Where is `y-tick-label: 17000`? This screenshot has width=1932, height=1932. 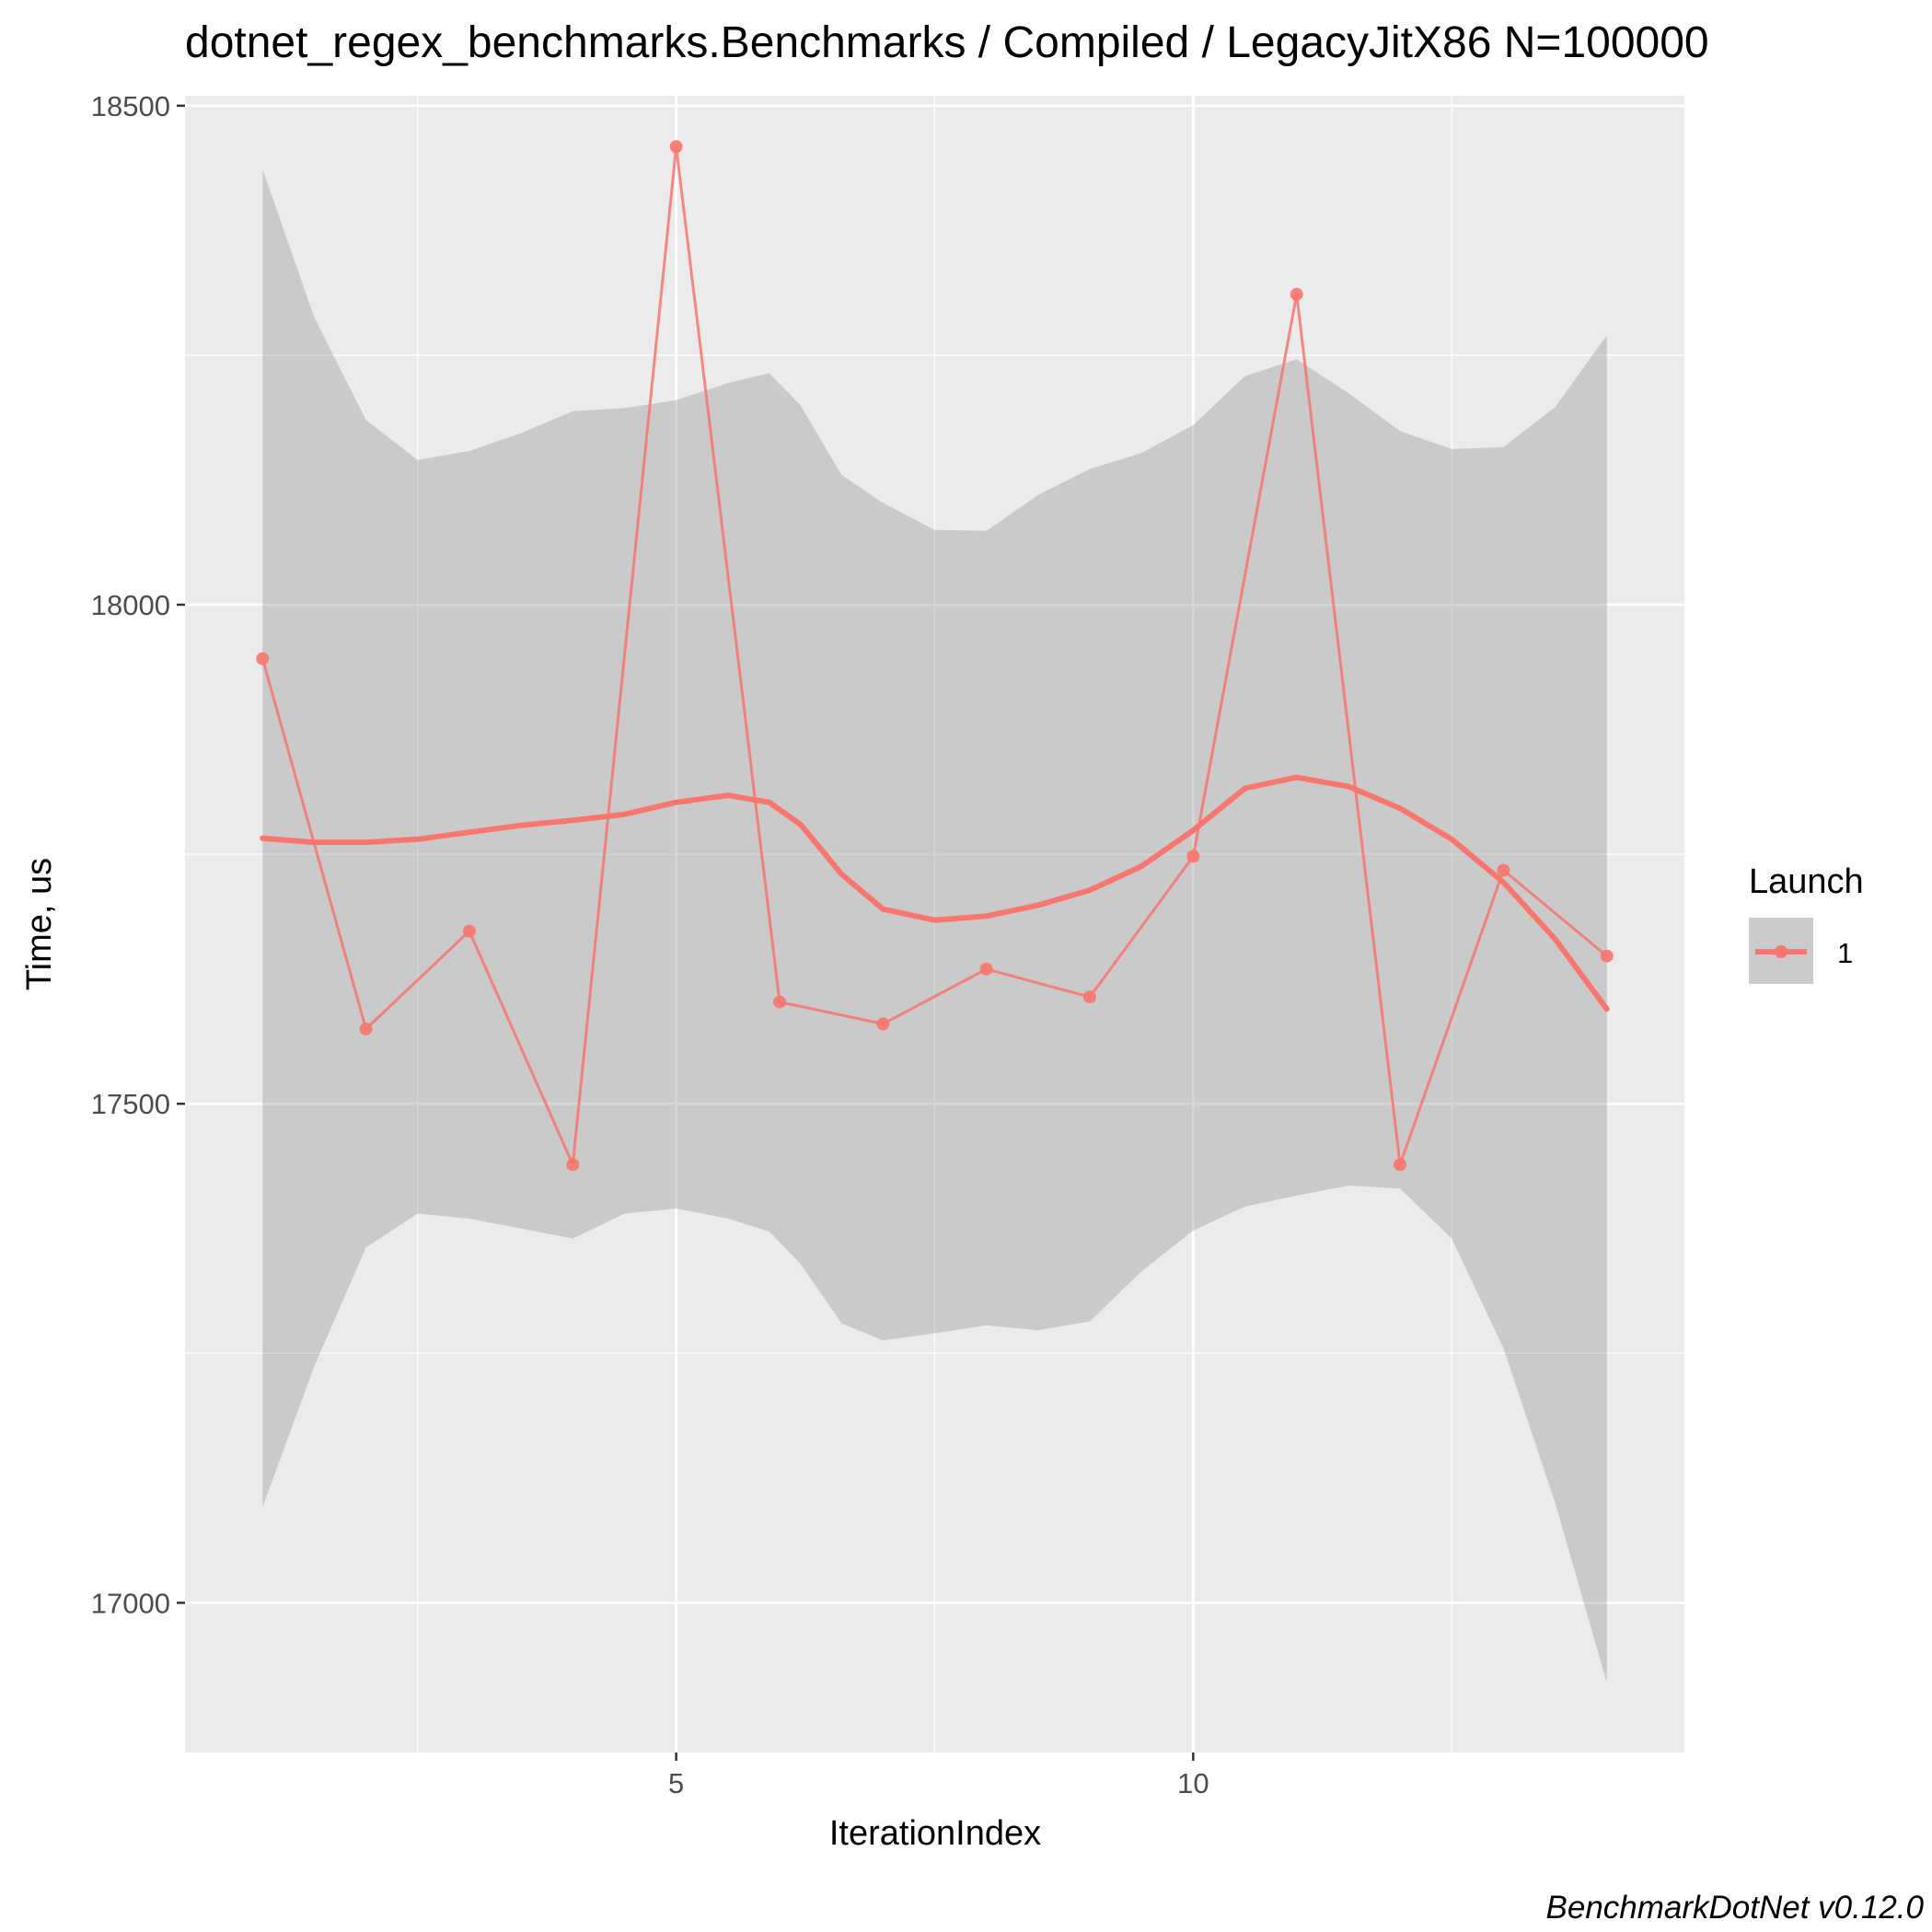
y-tick-label: 17000 is located at coordinates (130, 1603).